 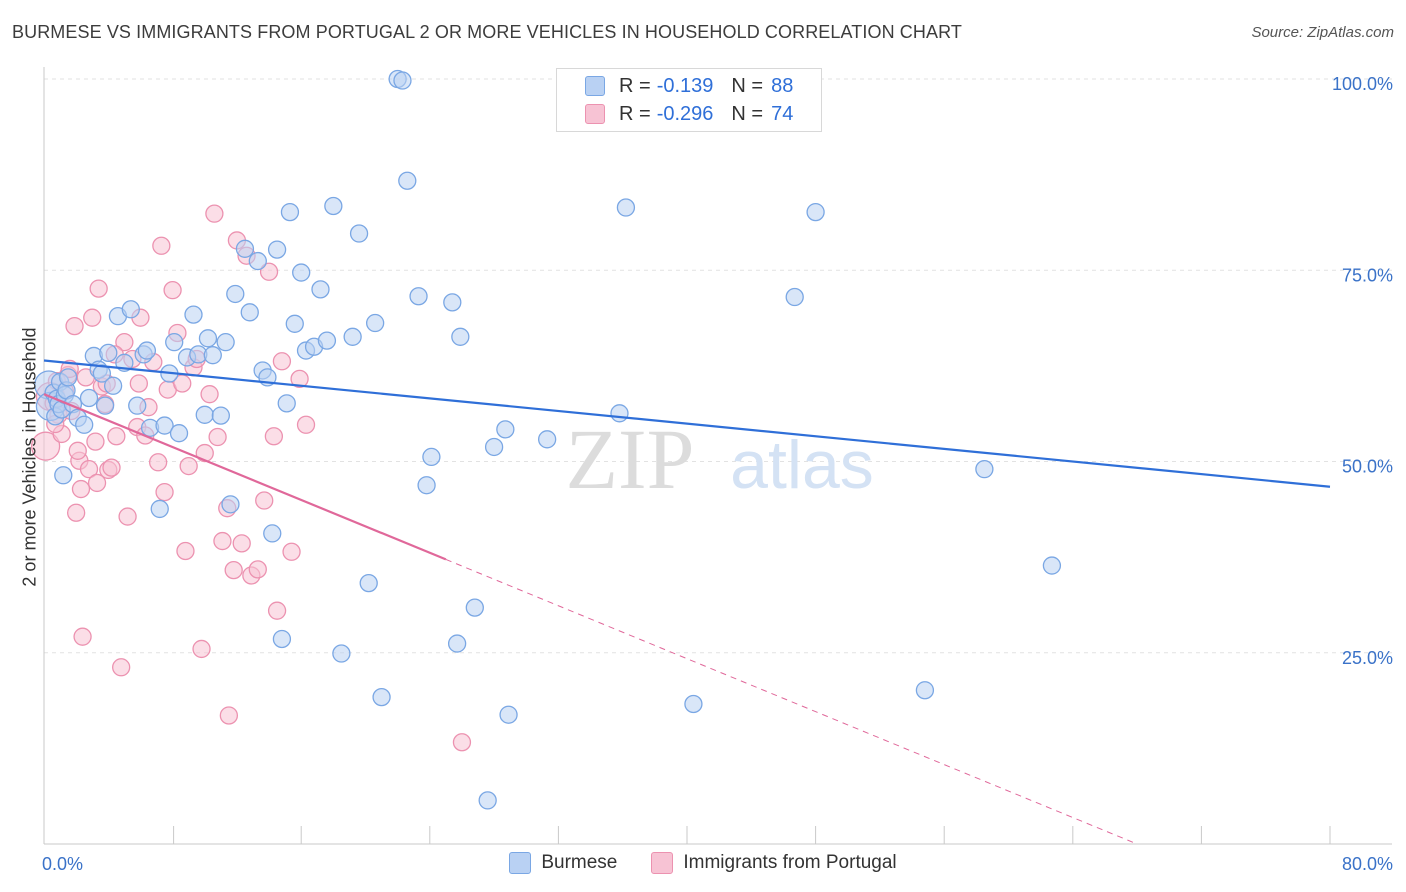 I want to click on source-label: Source: ZipAtlas.com, so click(x=1322, y=32).